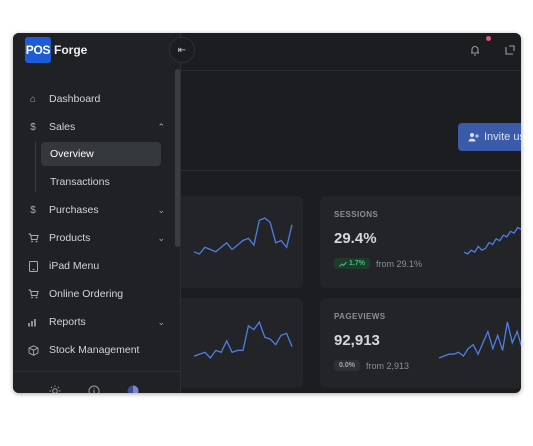 The height and width of the screenshot is (446, 533). What do you see at coordinates (74, 210) in the screenshot?
I see `sidebar-item-label: Purchases` at bounding box center [74, 210].